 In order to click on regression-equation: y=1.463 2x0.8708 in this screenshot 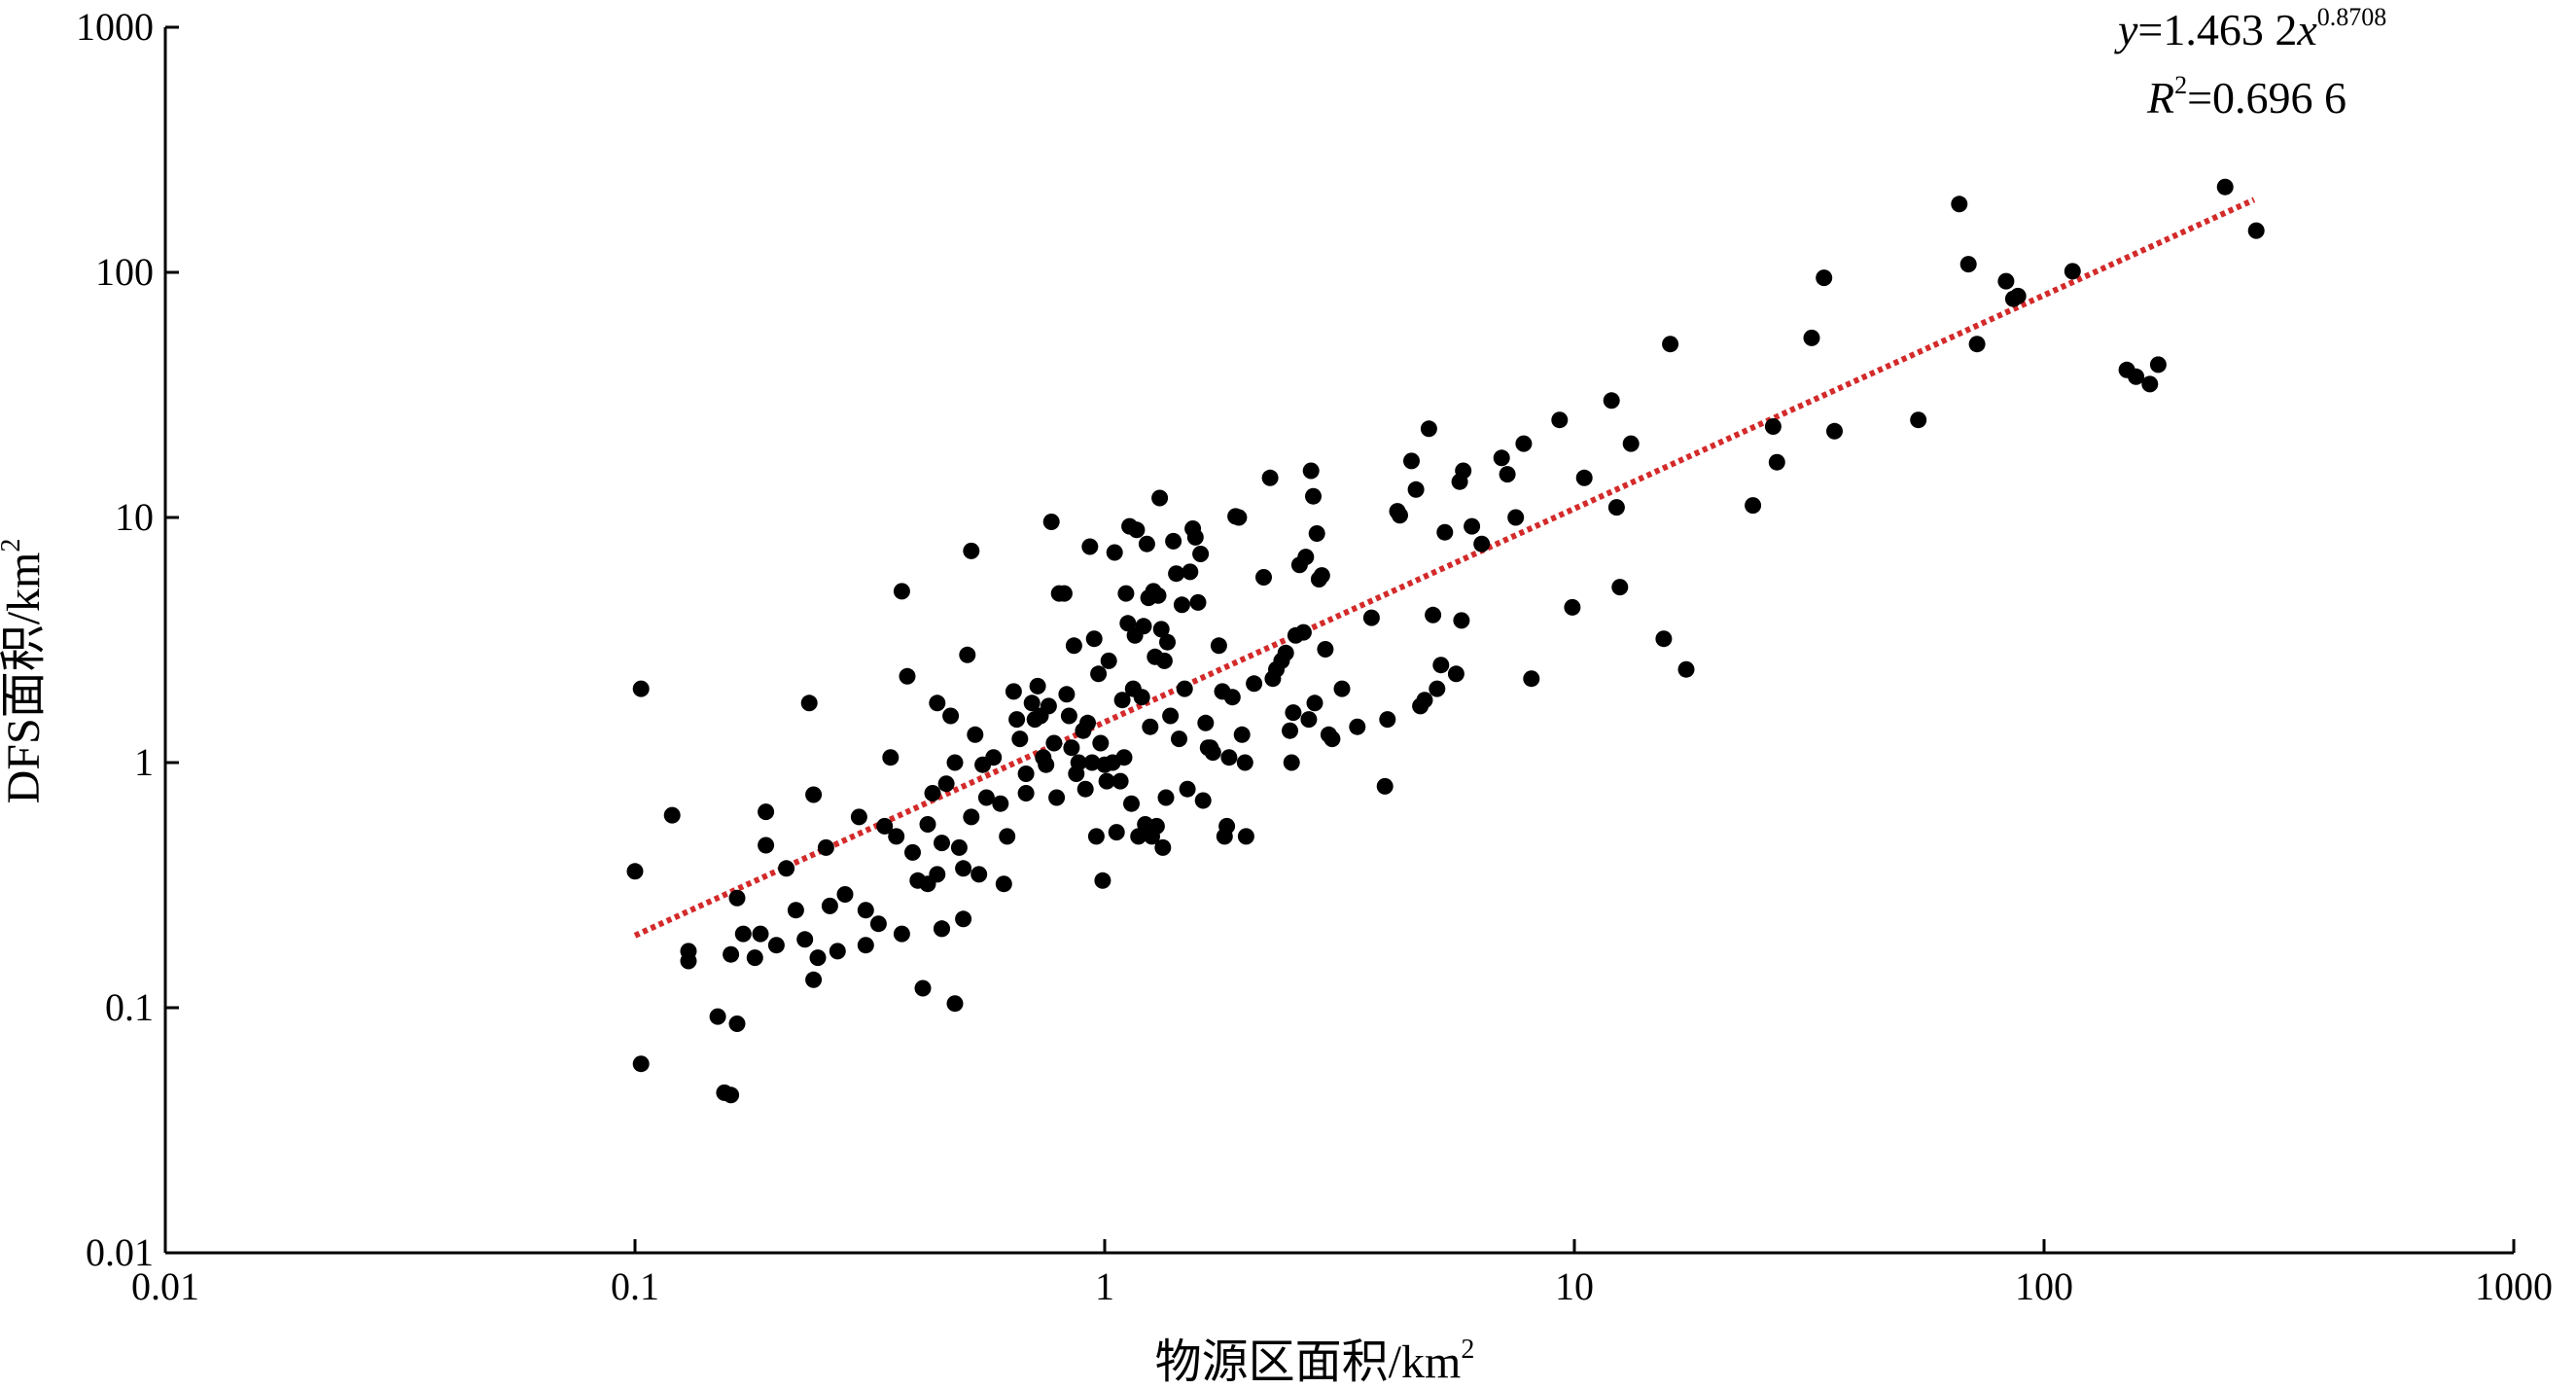, I will do `click(2250, 28)`.